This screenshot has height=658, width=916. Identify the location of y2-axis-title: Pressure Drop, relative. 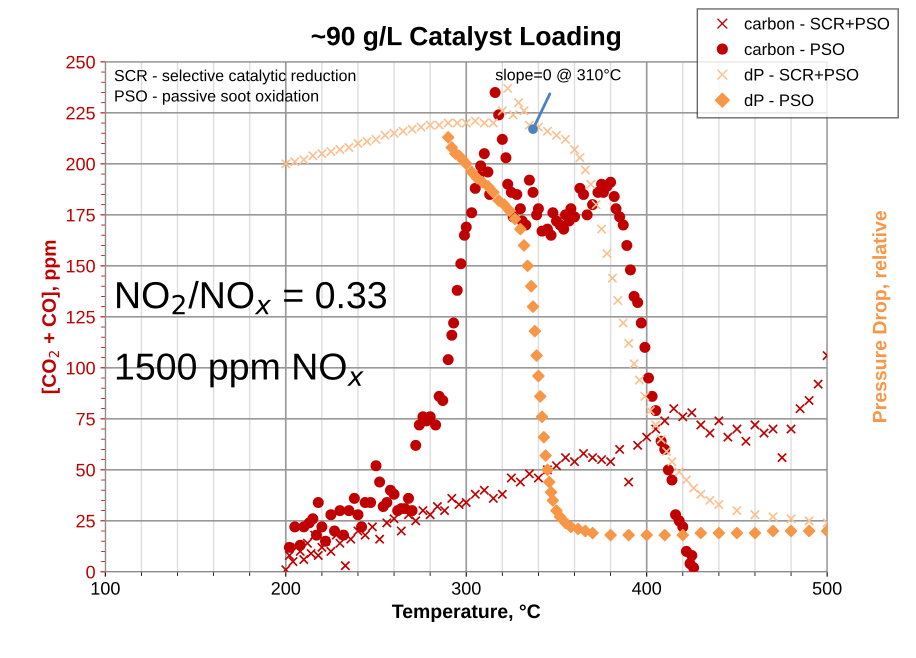
(881, 316).